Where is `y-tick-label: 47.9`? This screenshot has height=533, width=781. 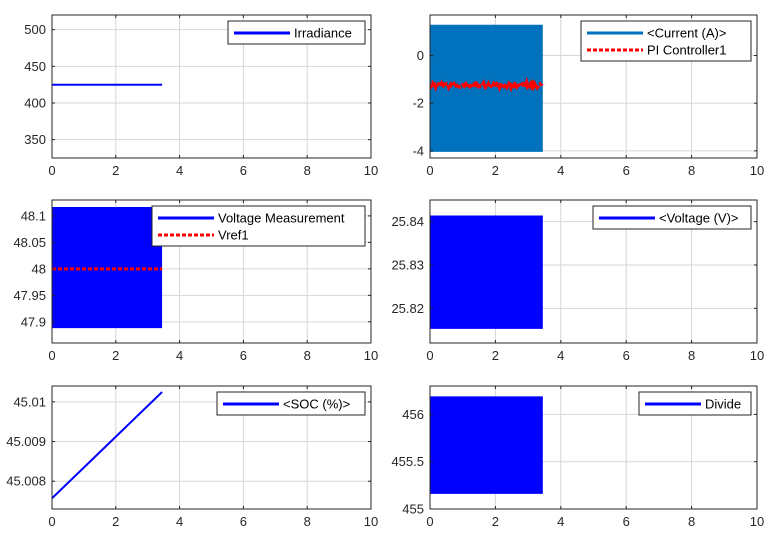
y-tick-label: 47.9 is located at coordinates (33, 321).